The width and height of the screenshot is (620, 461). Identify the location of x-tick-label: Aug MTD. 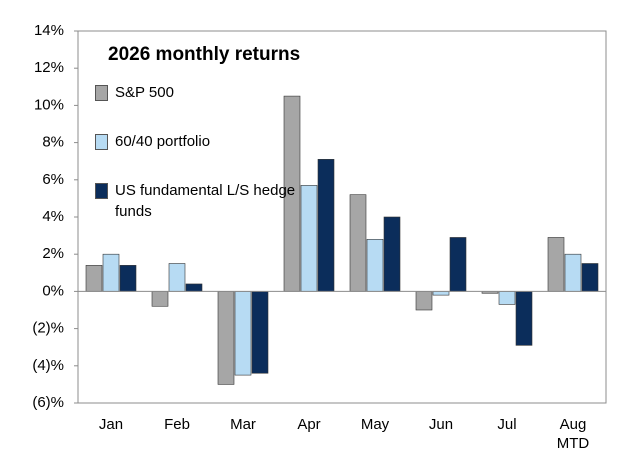
(573, 434).